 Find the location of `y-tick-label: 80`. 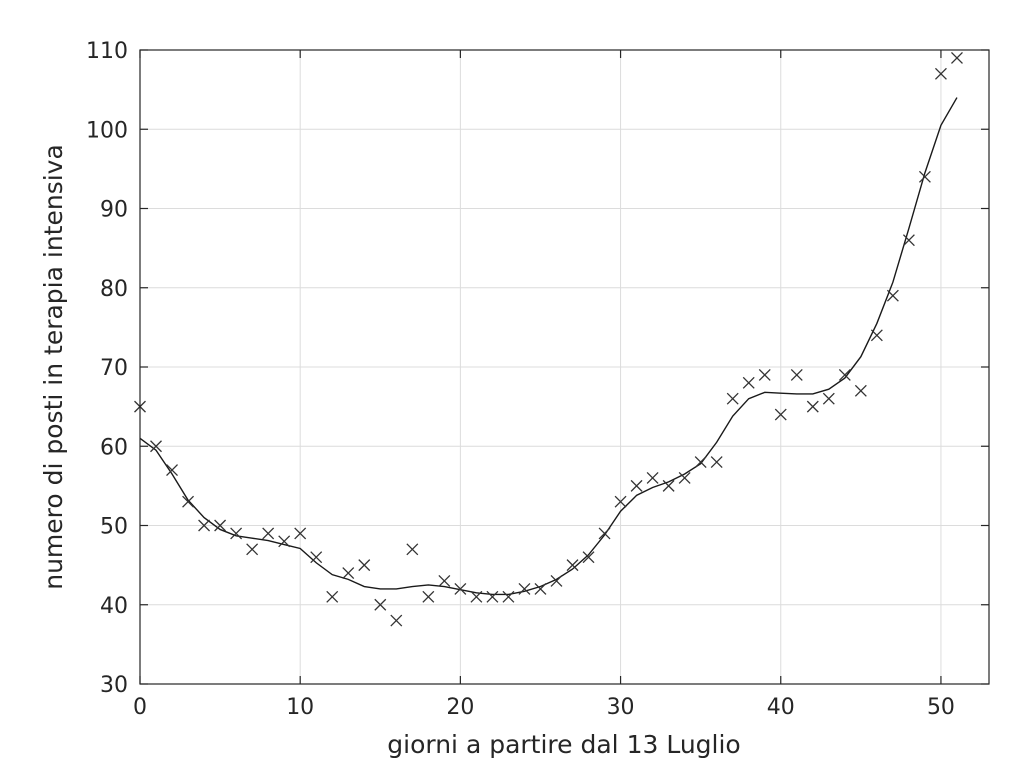

y-tick-label: 80 is located at coordinates (114, 289).